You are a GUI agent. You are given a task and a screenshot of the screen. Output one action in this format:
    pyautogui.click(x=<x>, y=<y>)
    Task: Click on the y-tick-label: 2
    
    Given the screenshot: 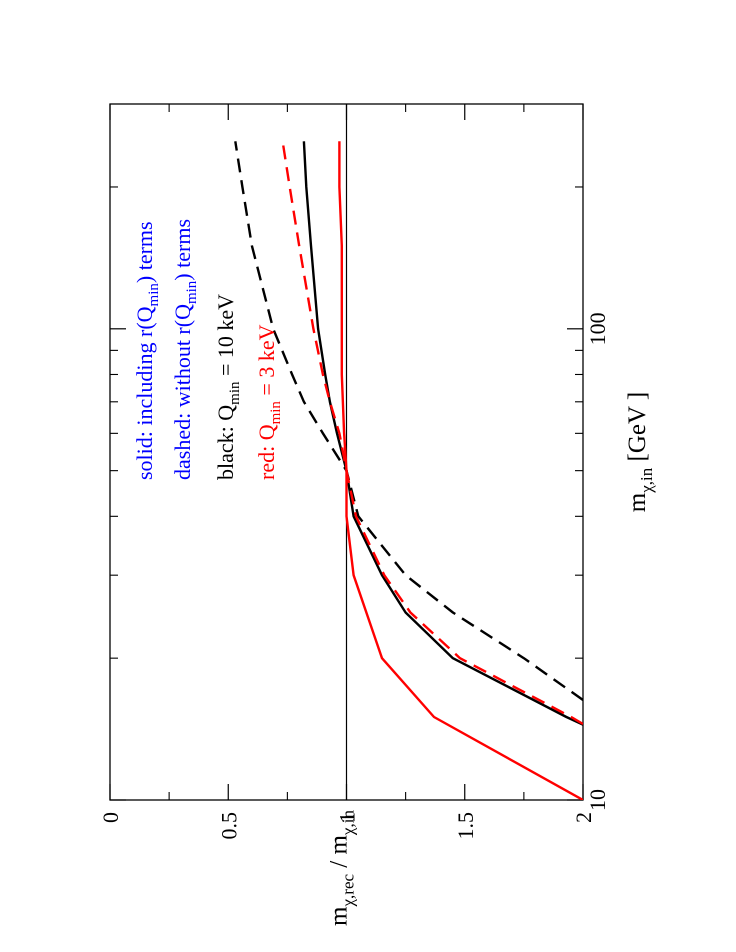 What is the action you would take?
    pyautogui.click(x=583, y=817)
    